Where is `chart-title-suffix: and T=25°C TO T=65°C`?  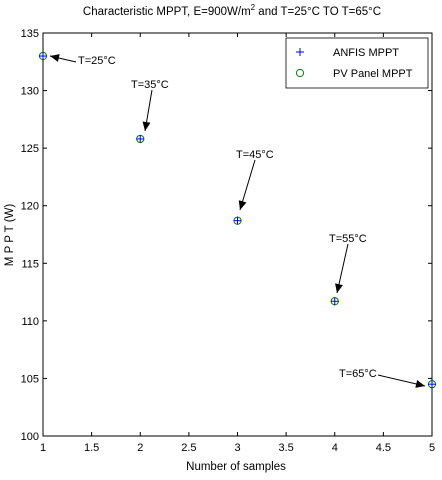
chart-title-suffix: and T=25°C TO T=65°C is located at coordinates (318, 12).